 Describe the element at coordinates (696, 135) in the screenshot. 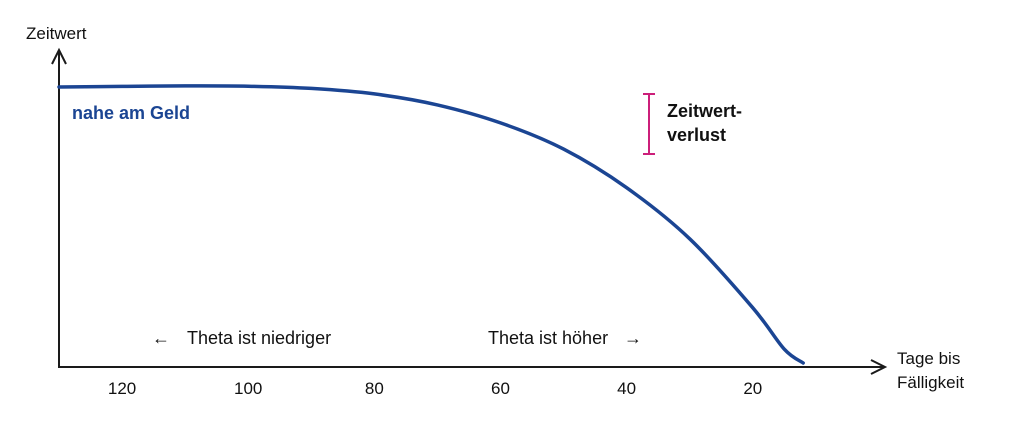

I see `loss-label-line-2: verlust` at that location.